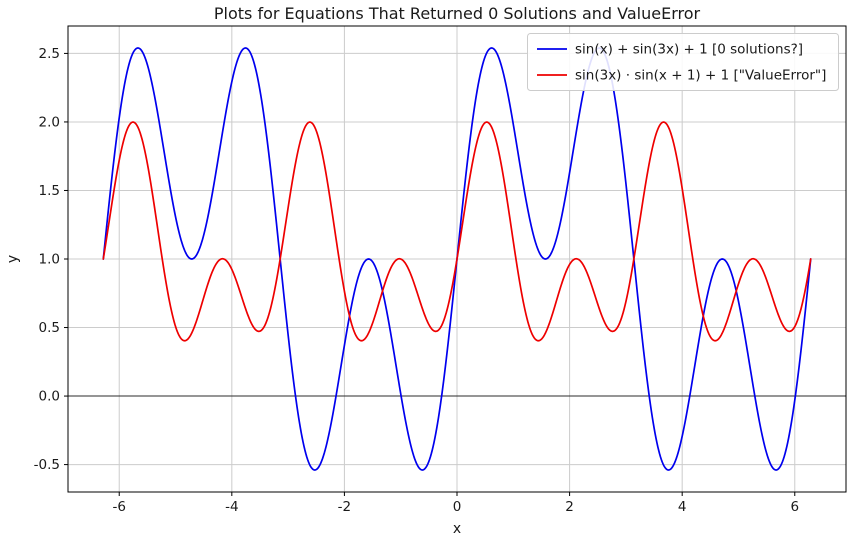 This screenshot has height=547, width=857. I want to click on x-tick-label: -4, so click(231, 507).